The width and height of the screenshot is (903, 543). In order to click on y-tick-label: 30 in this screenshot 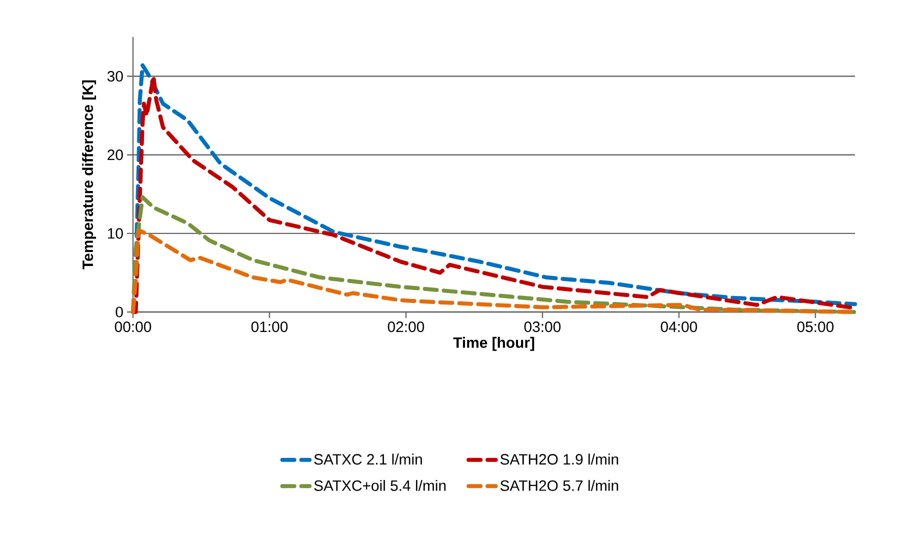, I will do `click(115, 76)`.